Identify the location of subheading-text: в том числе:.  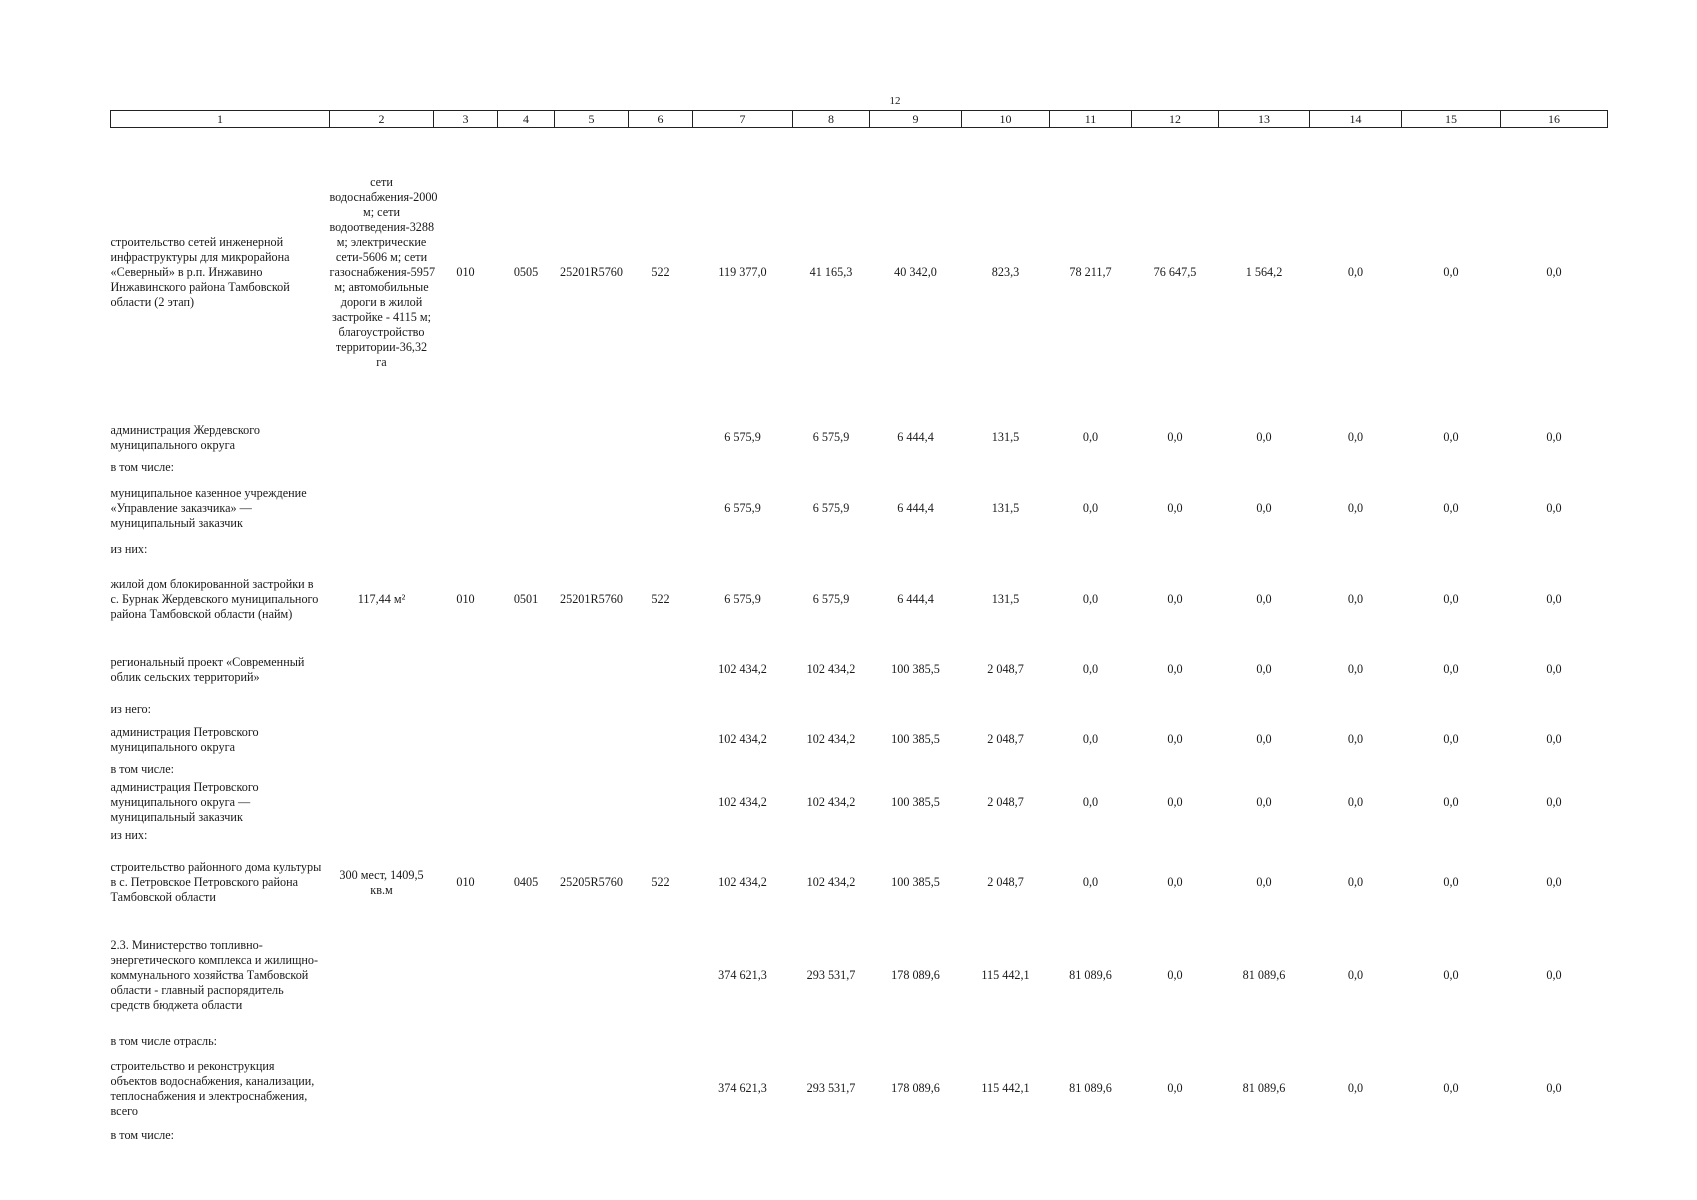
(142, 467).